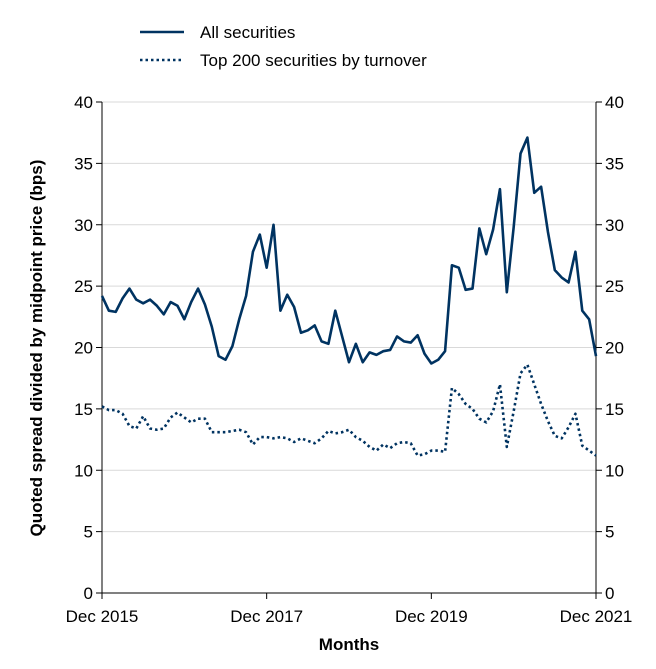  Describe the element at coordinates (83, 102) in the screenshot. I see `y-tick-label: 40` at that location.